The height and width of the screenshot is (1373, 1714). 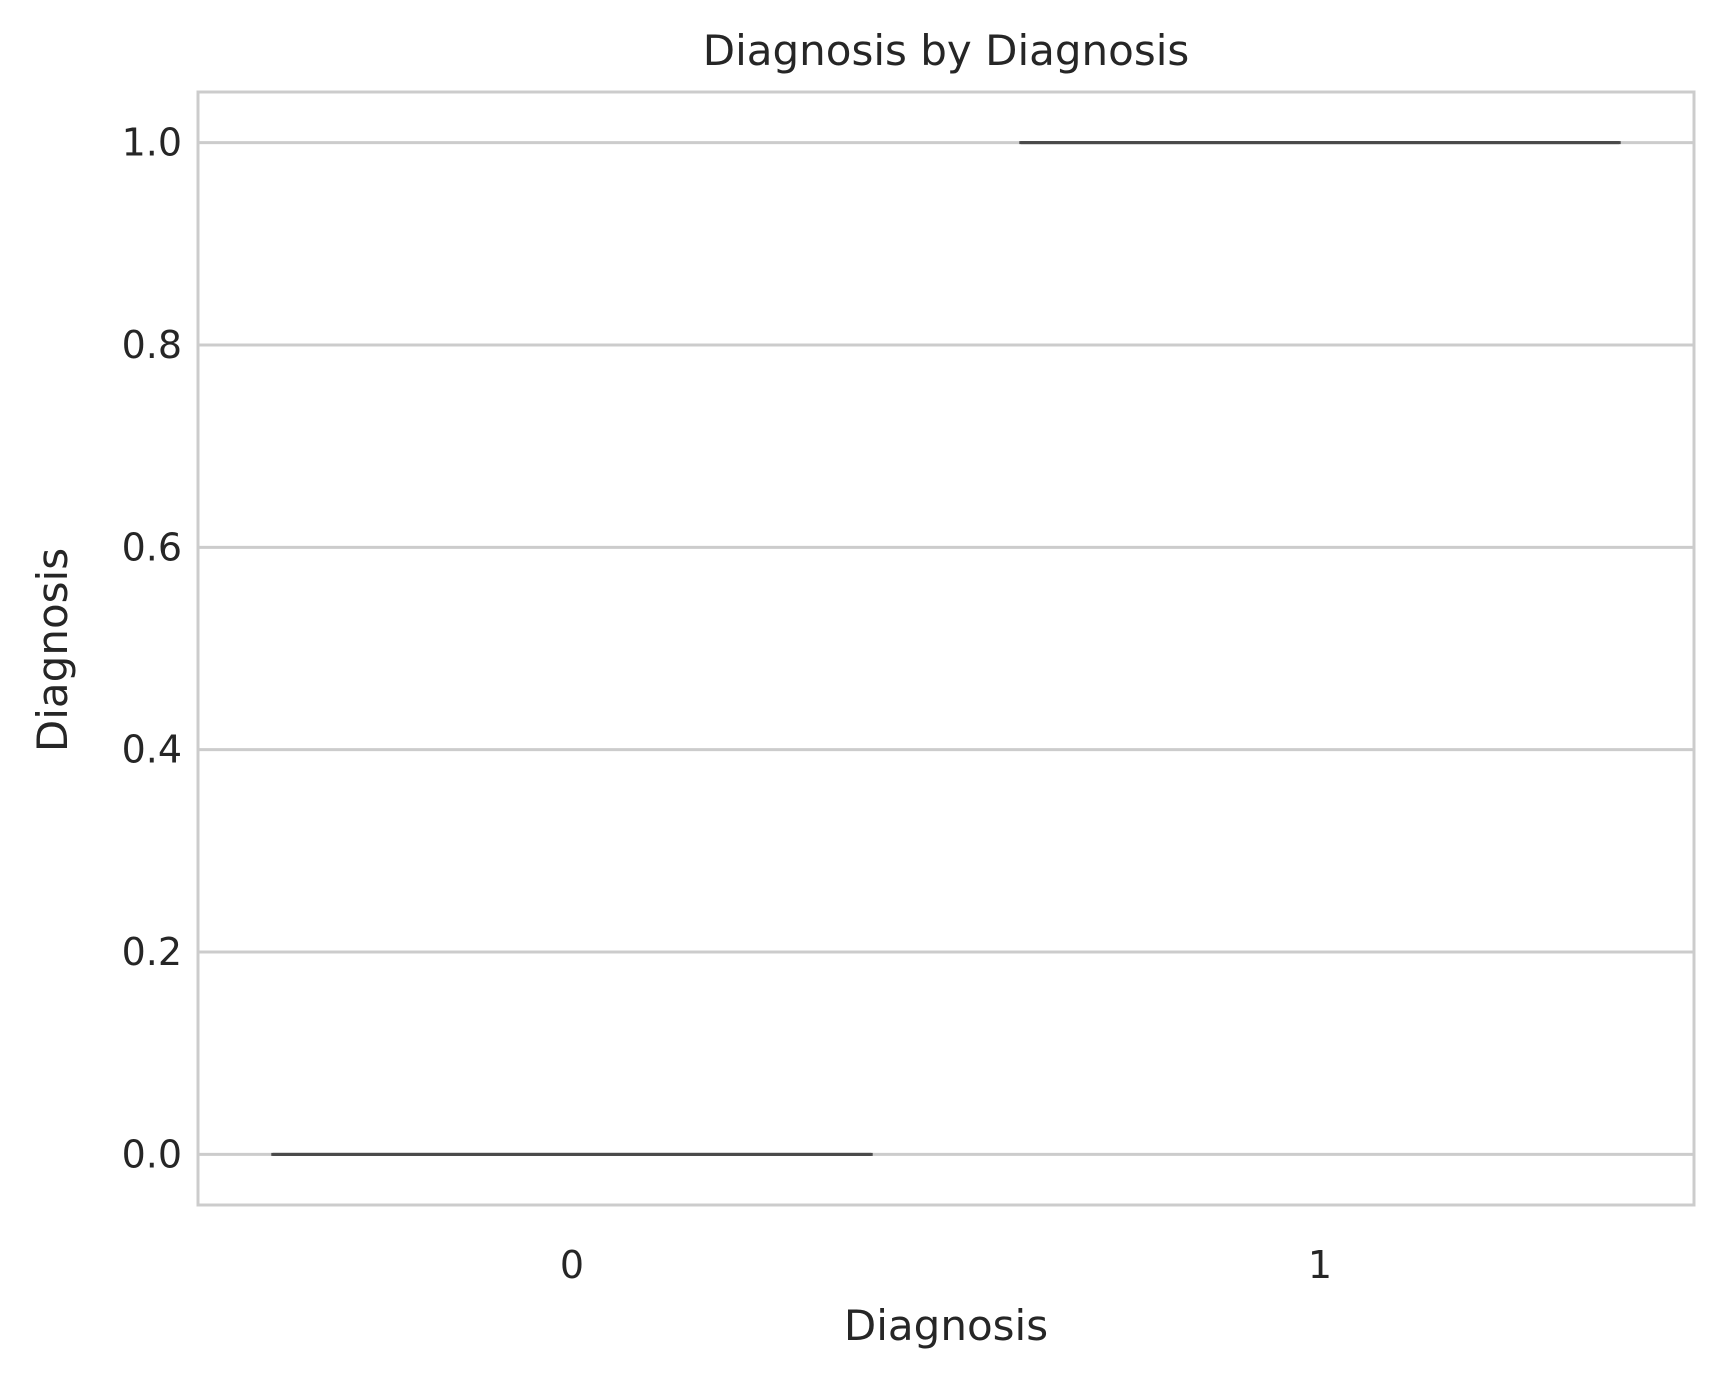 I want to click on y-tick-labels: 0.0 0.2 0.4 0.6 0.8 1.0, so click(x=152, y=649).